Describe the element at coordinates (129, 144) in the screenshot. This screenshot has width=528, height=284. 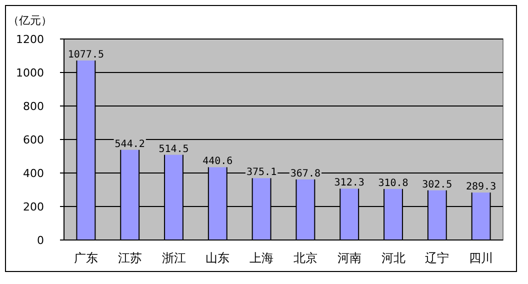
I see `data-label: 544.2` at that location.